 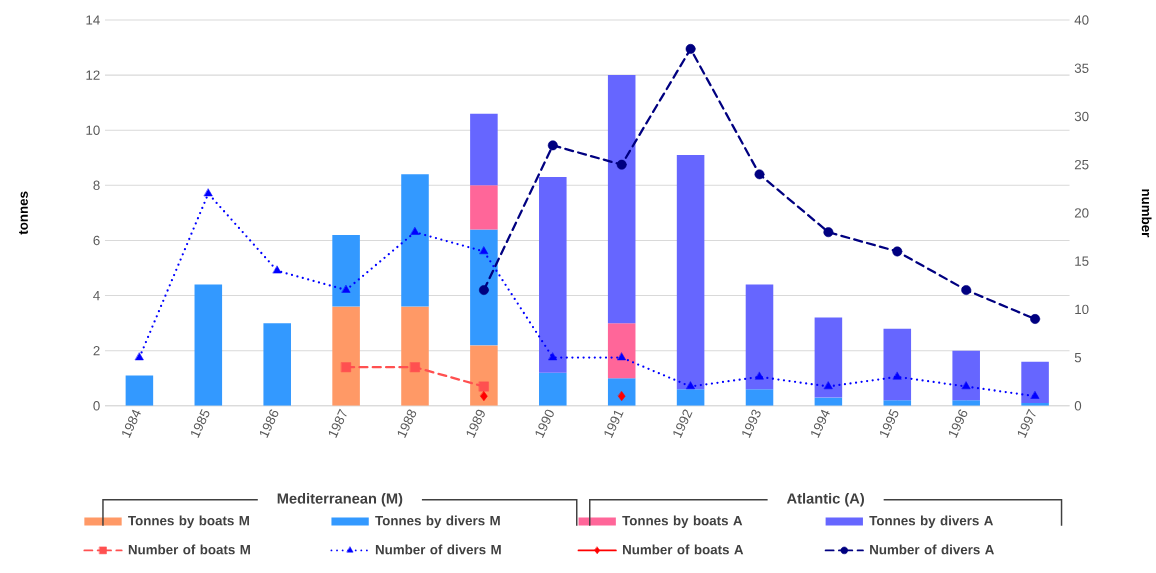 What do you see at coordinates (614, 424) in the screenshot?
I see `x-tick-label: 1991` at bounding box center [614, 424].